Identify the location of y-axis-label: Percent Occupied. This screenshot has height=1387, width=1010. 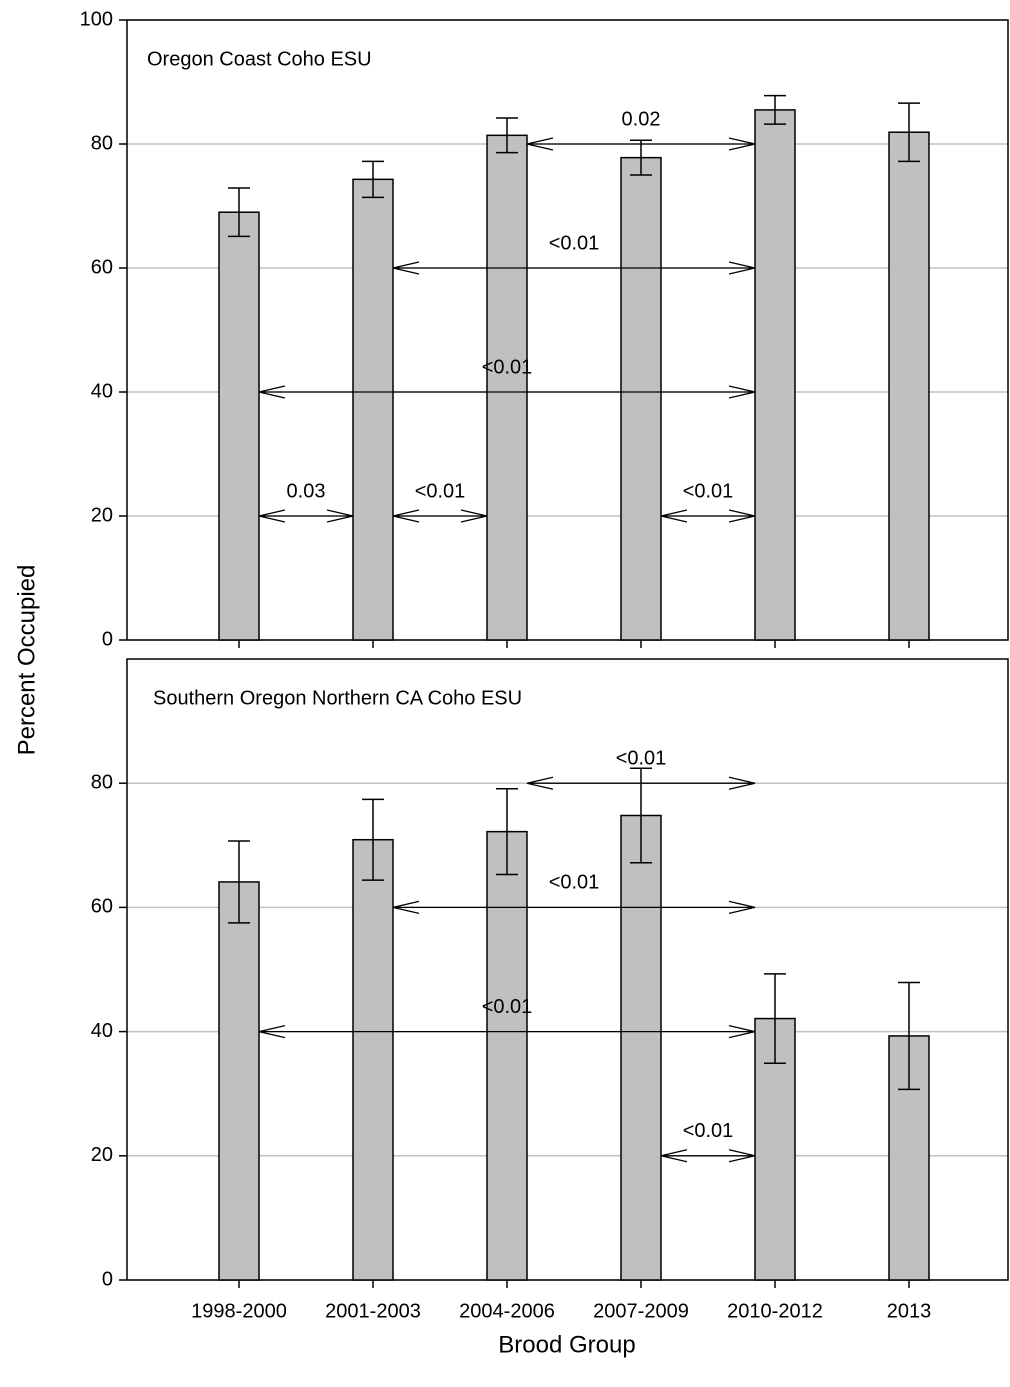
(26, 660).